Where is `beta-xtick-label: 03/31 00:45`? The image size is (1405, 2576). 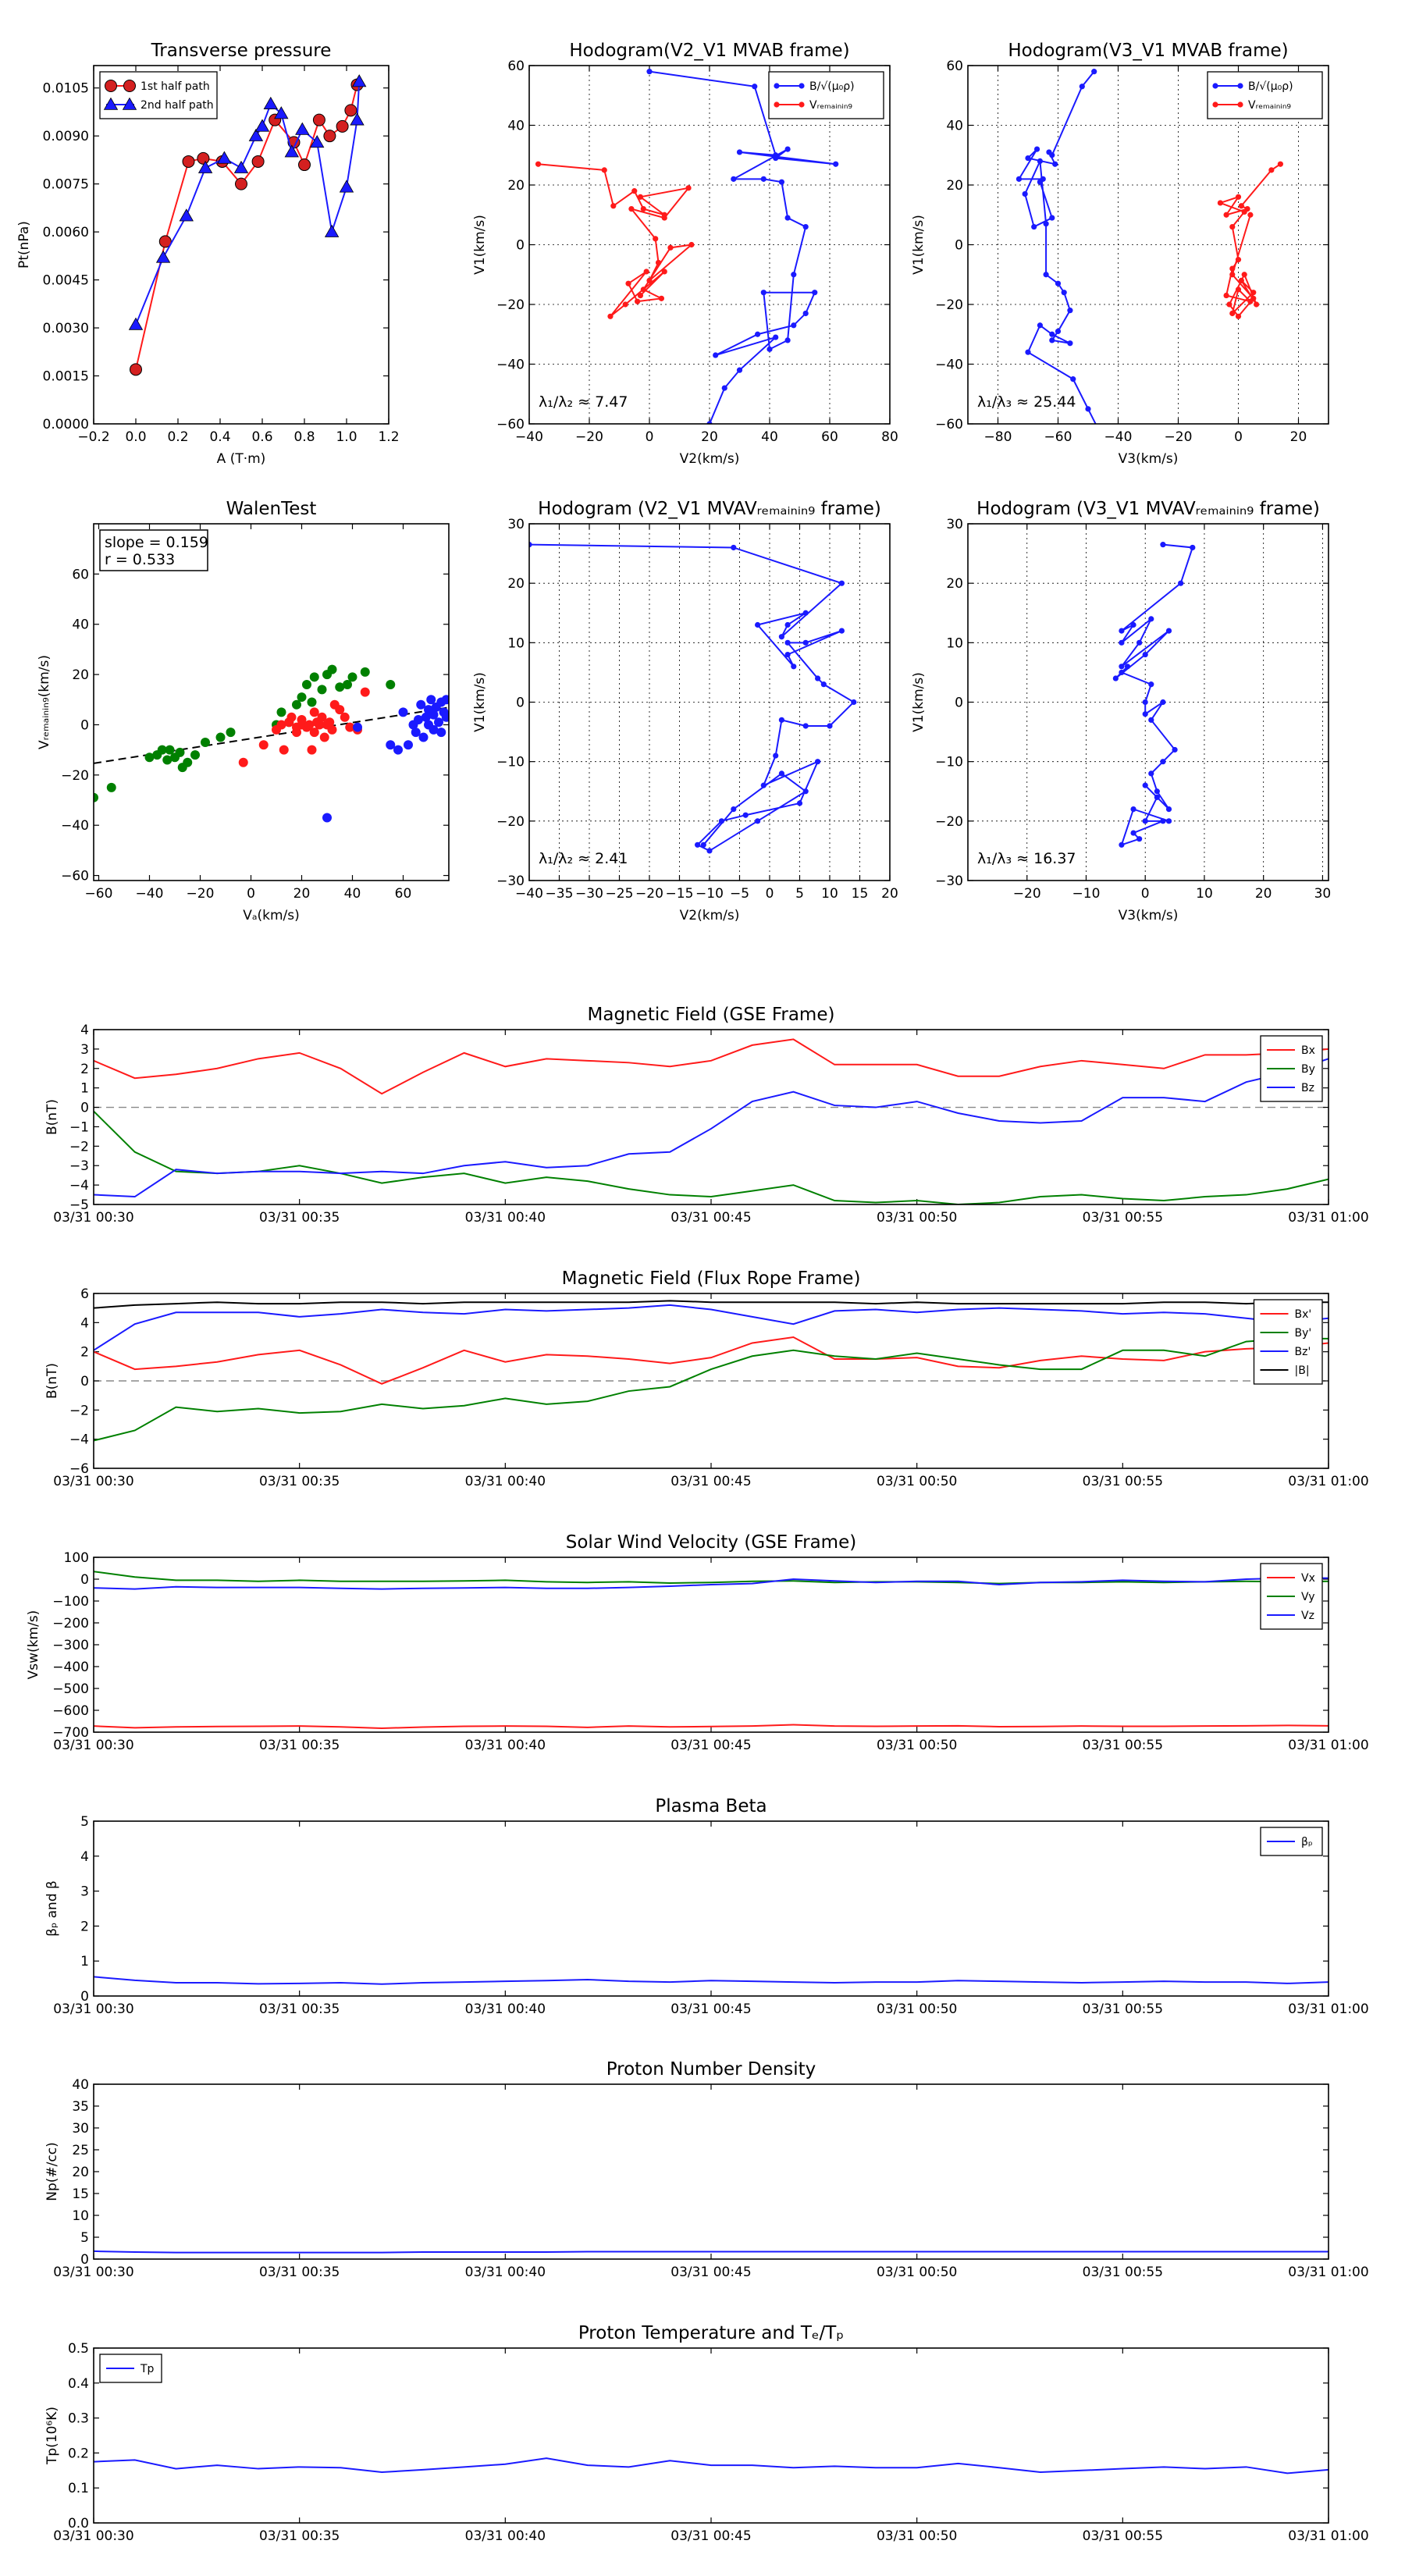
beta-xtick-label: 03/31 00:45 is located at coordinates (711, 2009).